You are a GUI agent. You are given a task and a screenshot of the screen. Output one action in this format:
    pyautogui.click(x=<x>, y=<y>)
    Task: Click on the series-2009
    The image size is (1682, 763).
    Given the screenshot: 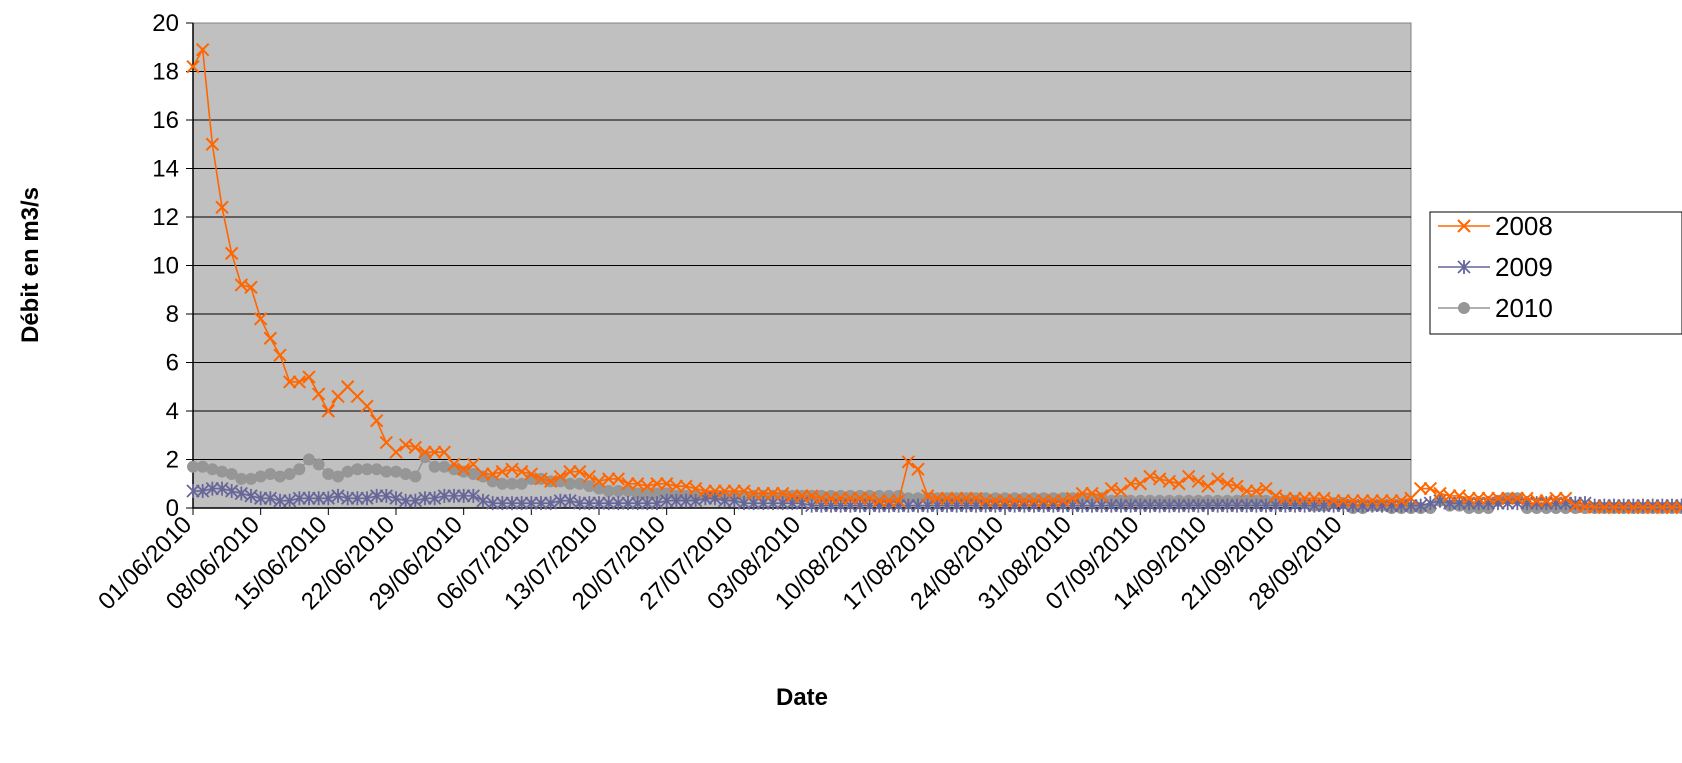 What is the action you would take?
    pyautogui.click(x=934, y=497)
    